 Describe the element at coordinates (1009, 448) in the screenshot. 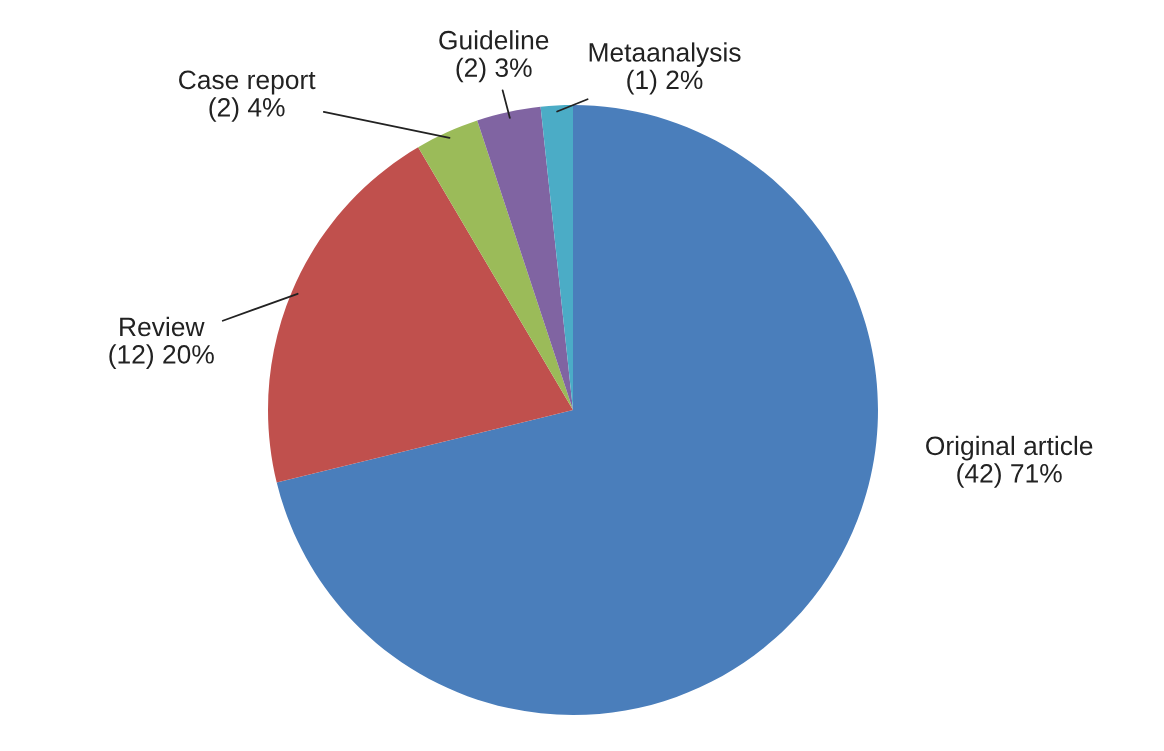

I see `slice-label: Original article` at that location.